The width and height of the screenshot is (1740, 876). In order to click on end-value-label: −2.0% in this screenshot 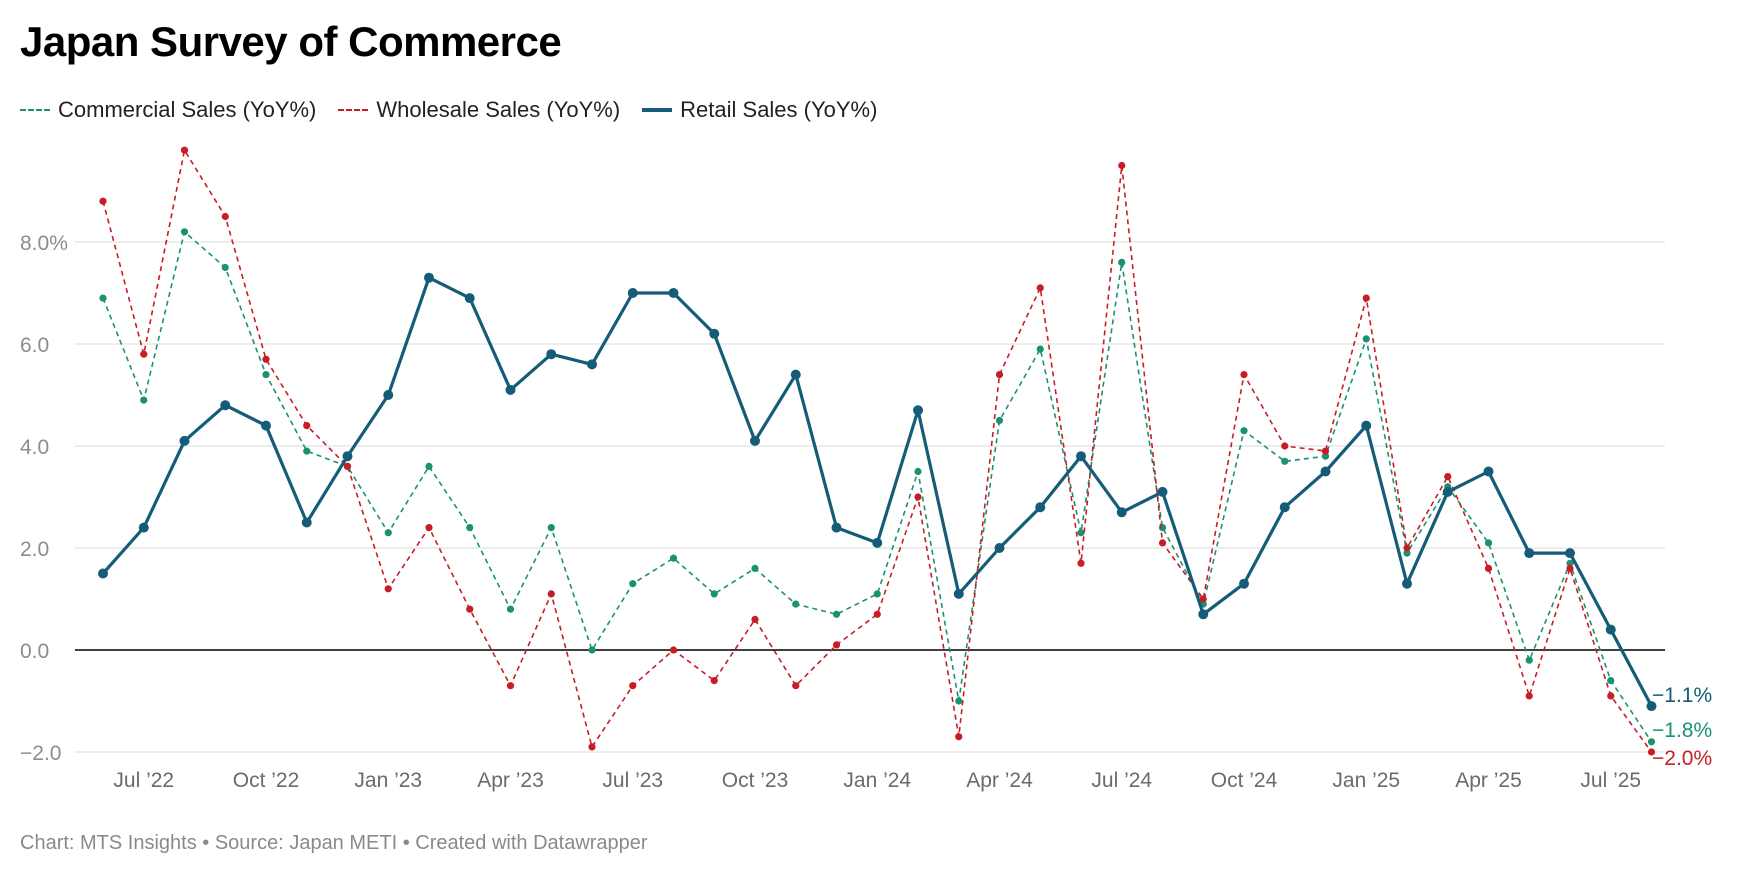, I will do `click(1682, 758)`.